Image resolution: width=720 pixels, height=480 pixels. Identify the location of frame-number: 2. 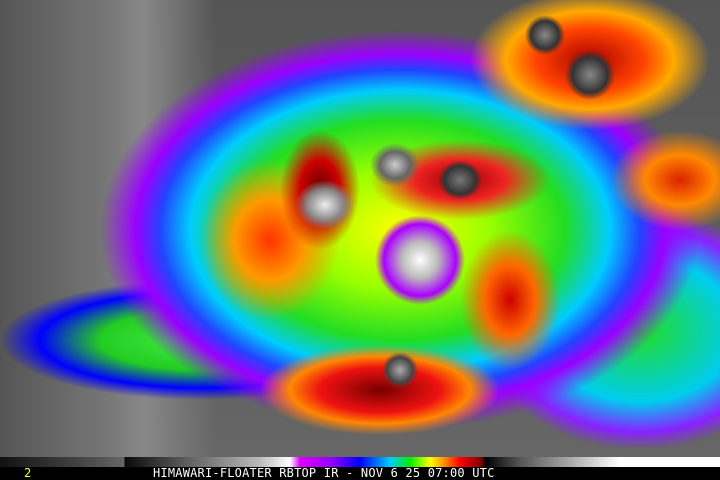
(28, 473).